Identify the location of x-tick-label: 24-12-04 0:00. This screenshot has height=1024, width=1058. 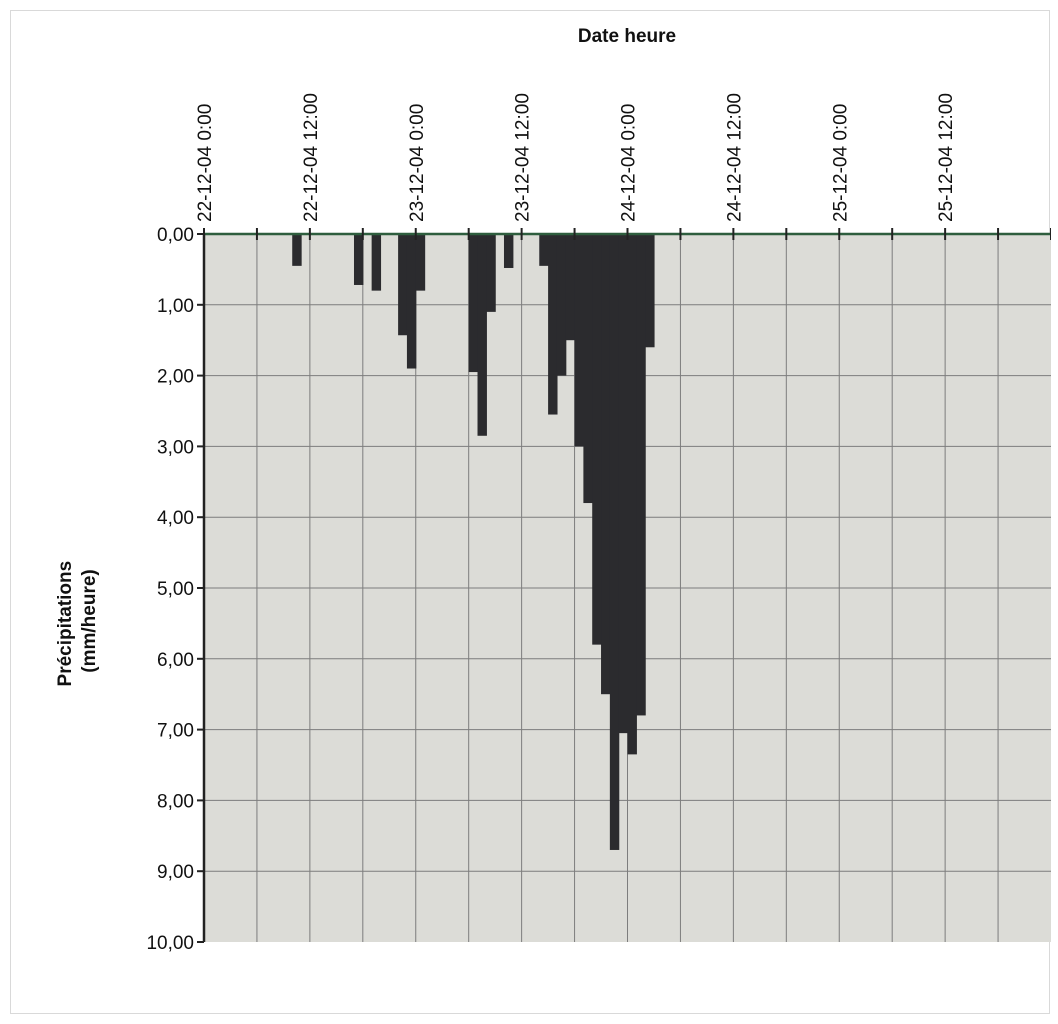
(629, 163).